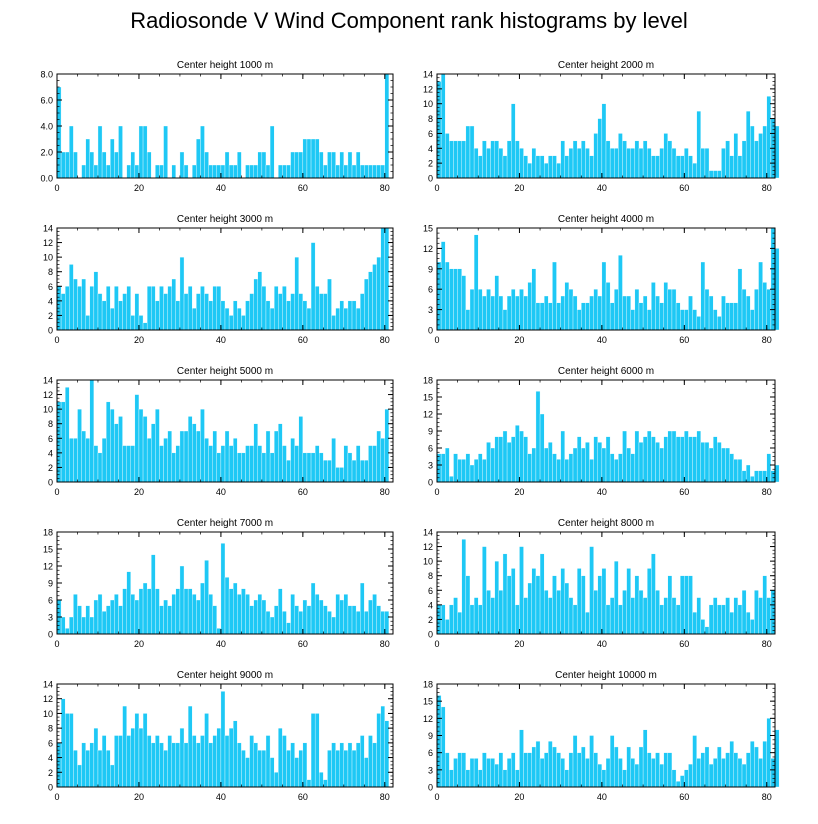 The height and width of the screenshot is (824, 818). What do you see at coordinates (430, 331) in the screenshot?
I see `y-tick-label: 0` at bounding box center [430, 331].